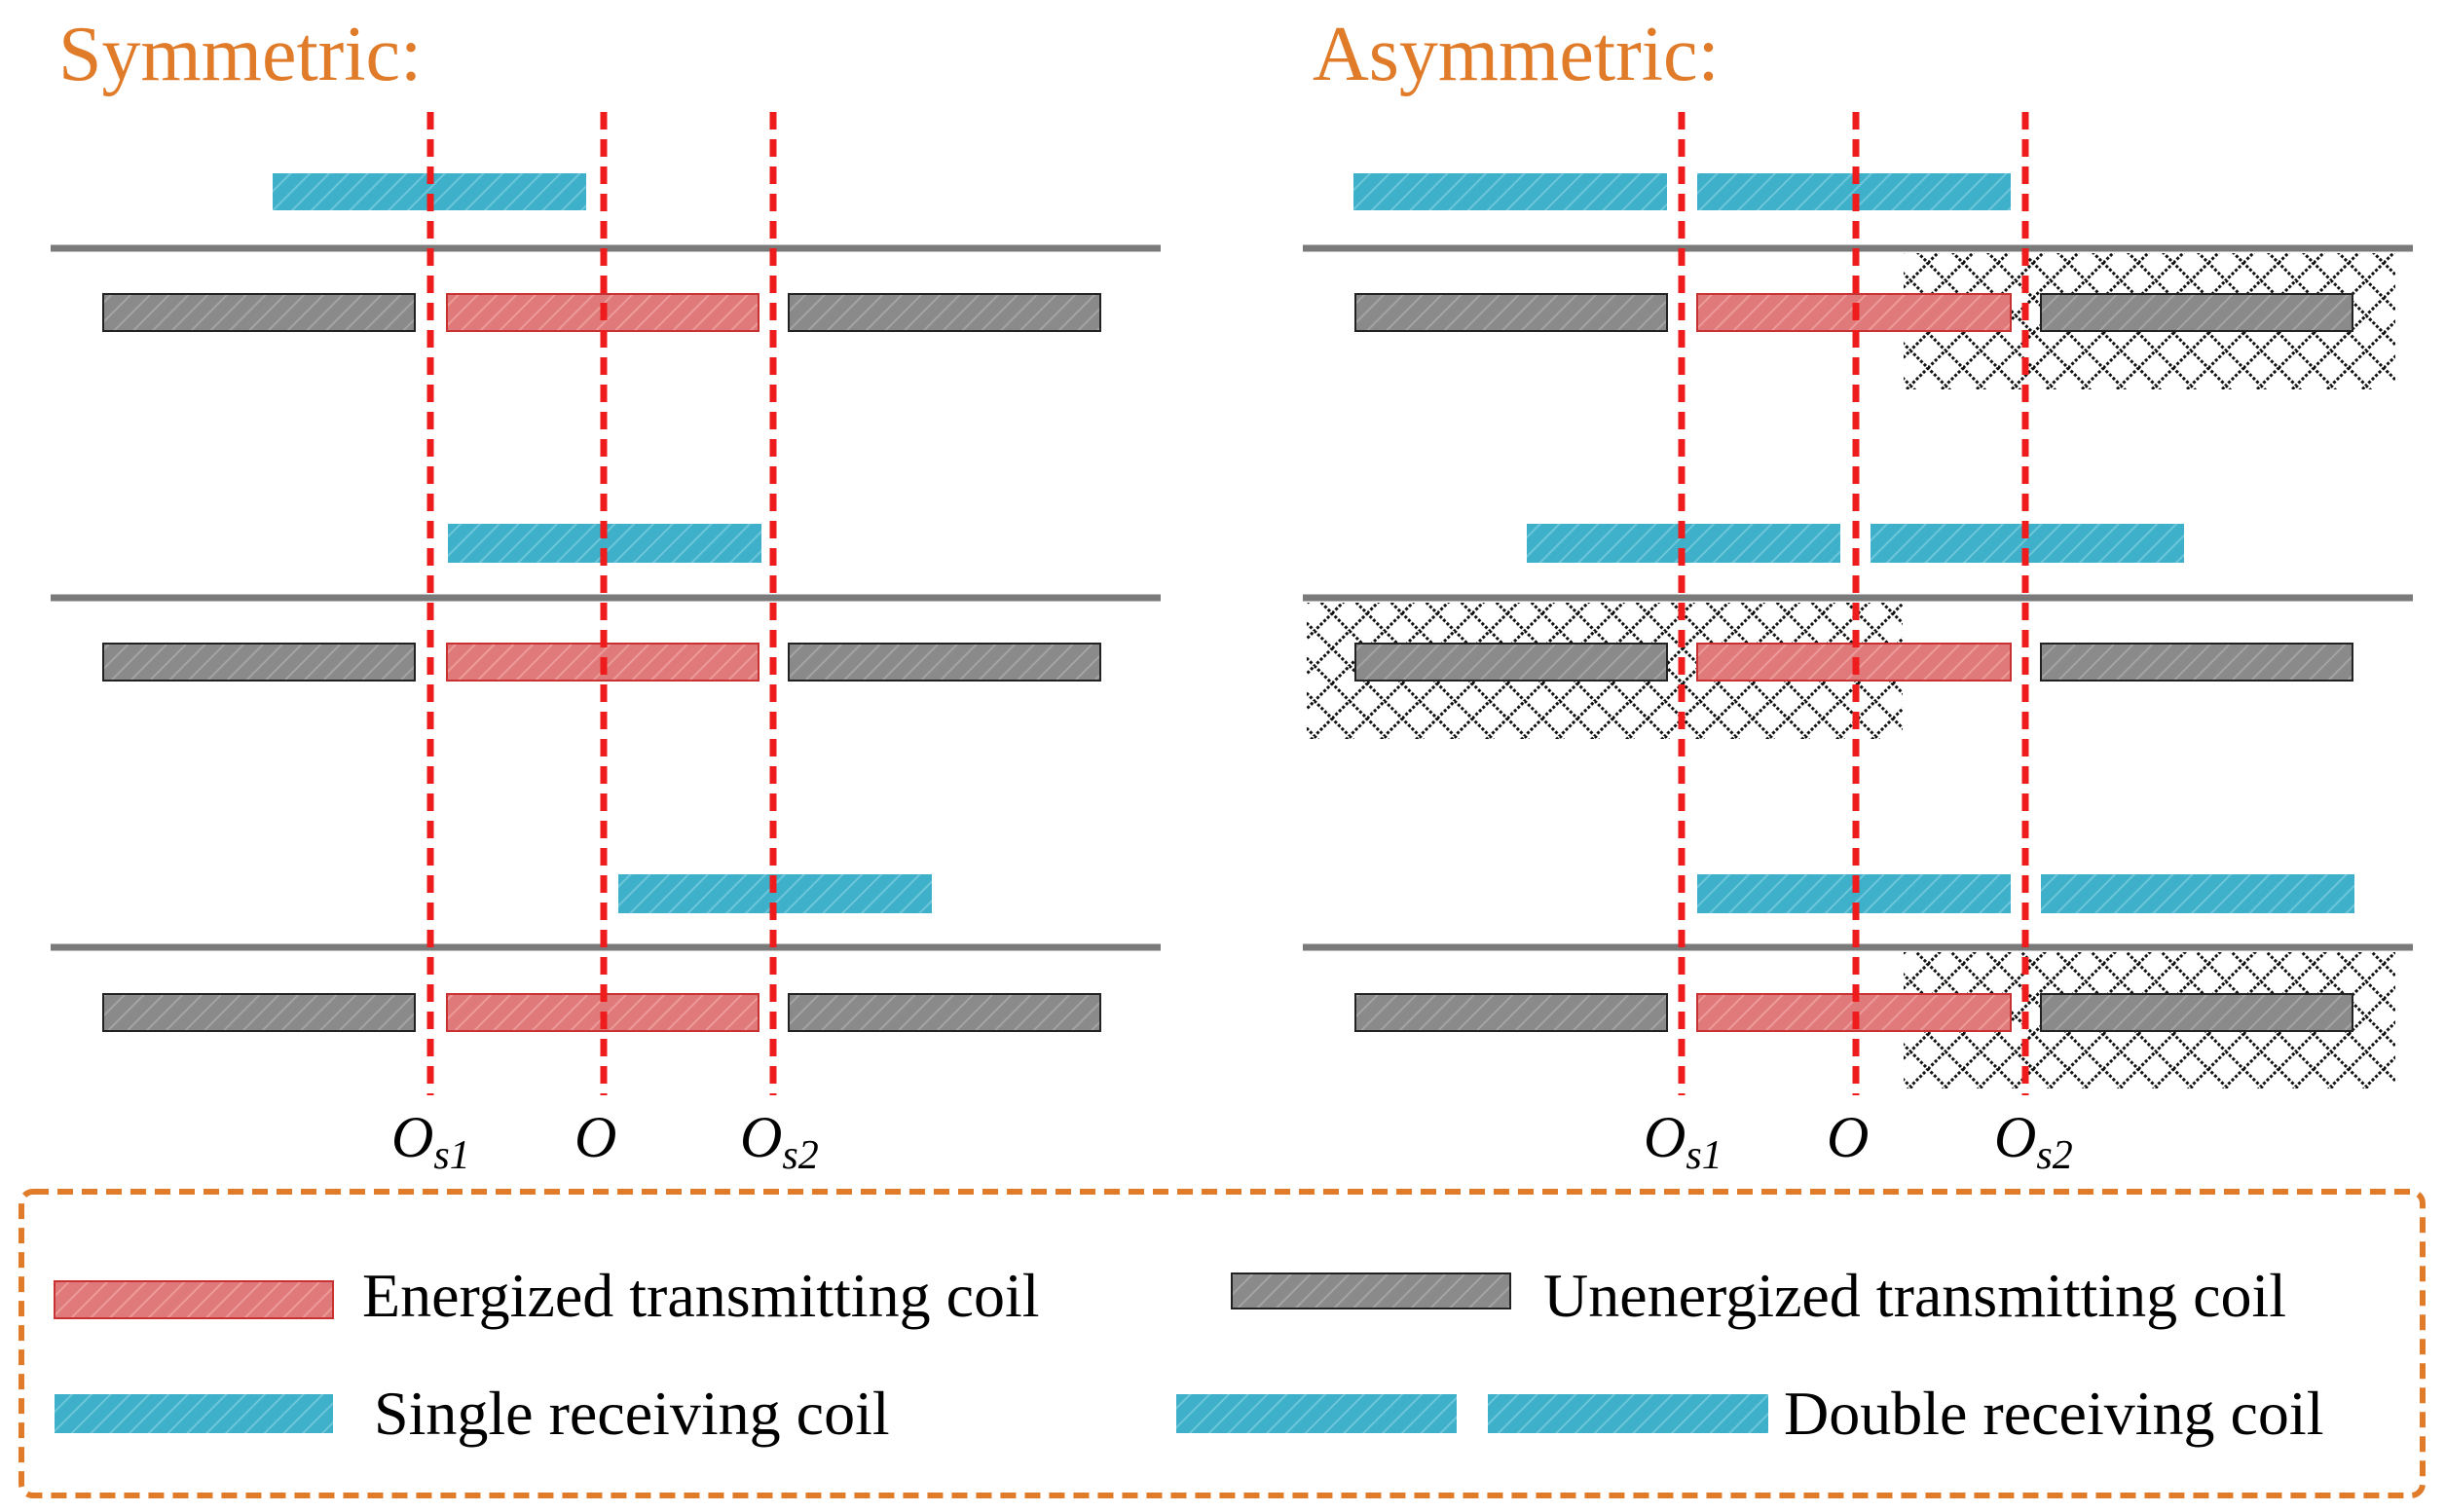  I want to click on legend-energized-label: Energized transmitting coil, so click(701, 1295).